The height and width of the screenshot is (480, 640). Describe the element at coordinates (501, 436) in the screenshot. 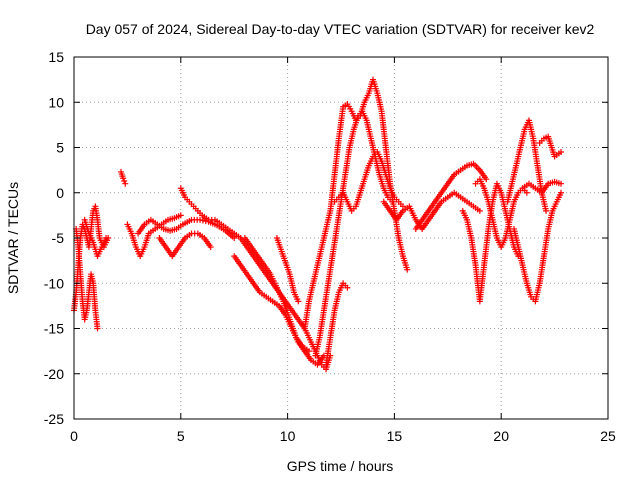

I see `x-tick-label: 20` at that location.